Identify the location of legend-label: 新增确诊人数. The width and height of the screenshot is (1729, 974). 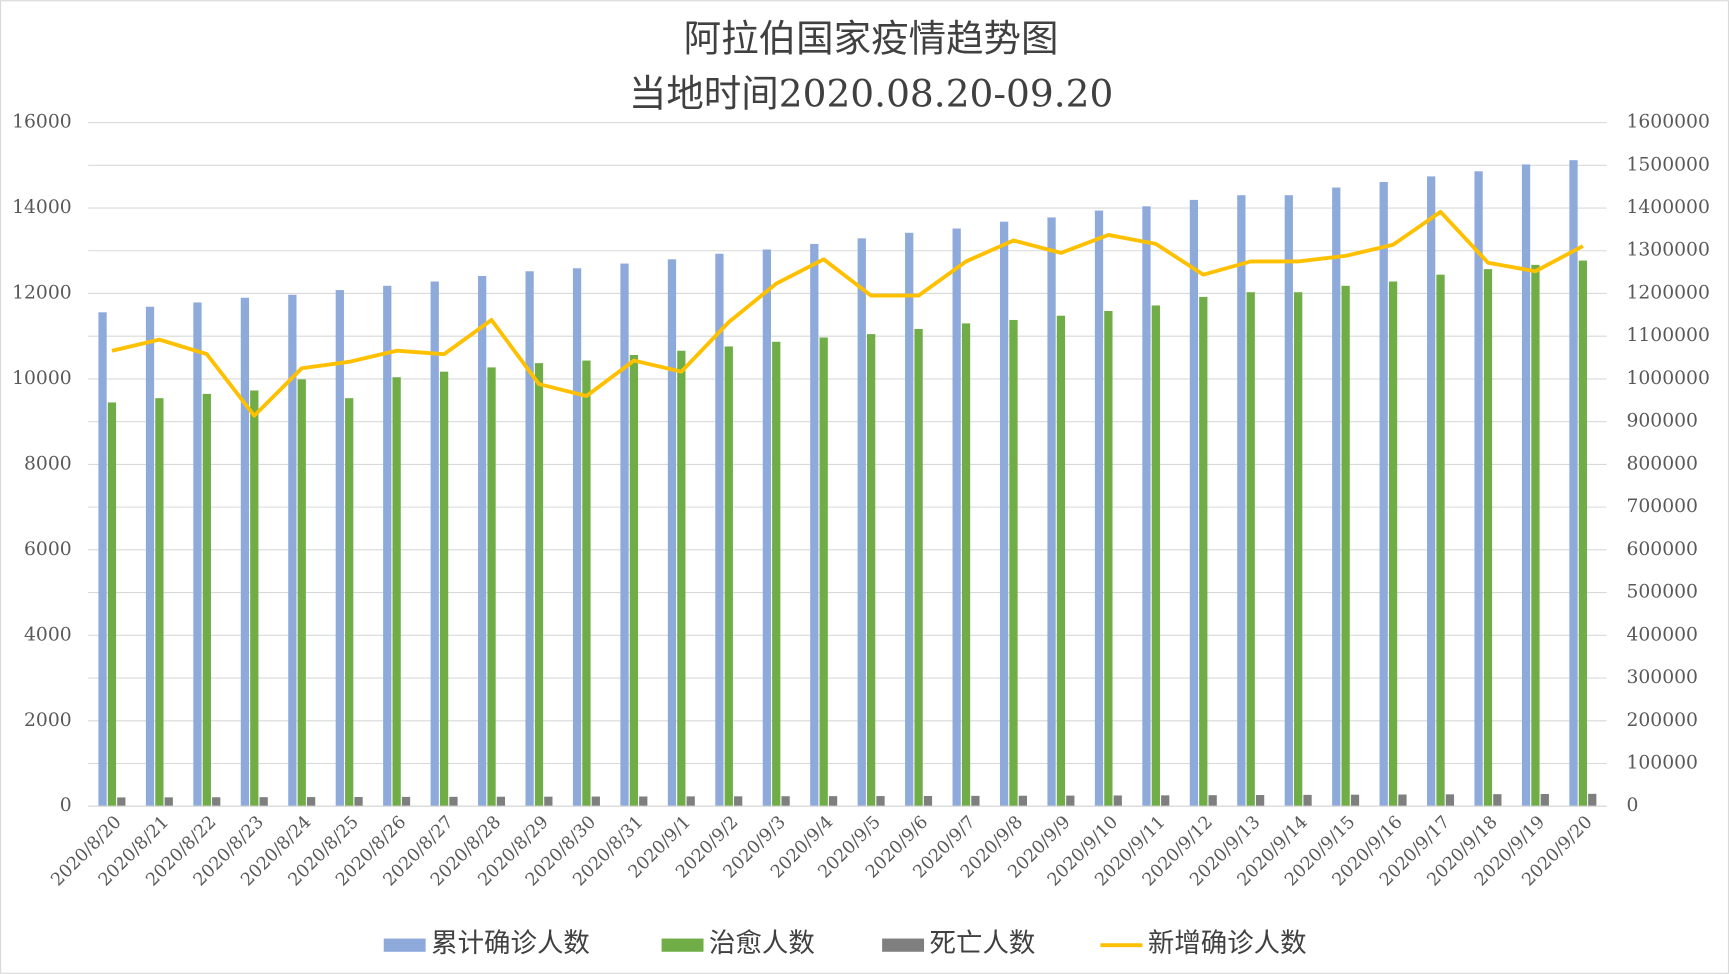
(1227, 943).